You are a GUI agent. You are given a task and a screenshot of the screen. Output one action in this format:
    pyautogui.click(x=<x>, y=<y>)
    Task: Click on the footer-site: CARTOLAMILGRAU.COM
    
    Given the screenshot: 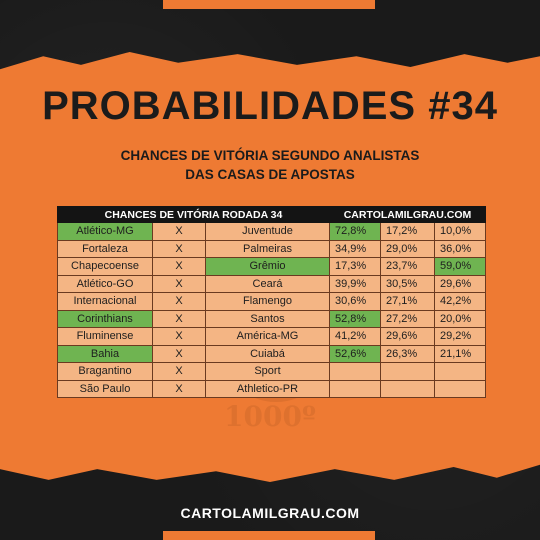 What is the action you would take?
    pyautogui.click(x=270, y=513)
    